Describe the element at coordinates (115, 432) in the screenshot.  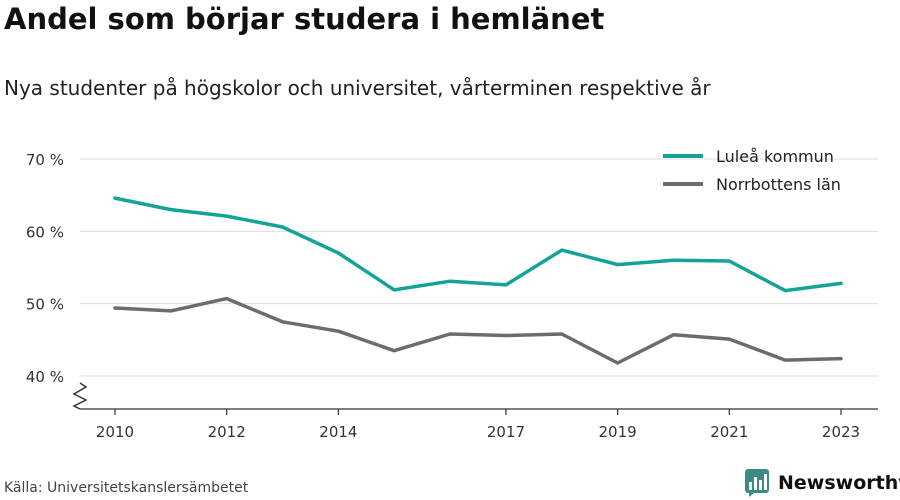
I see `x-tick-label: 2010` at that location.